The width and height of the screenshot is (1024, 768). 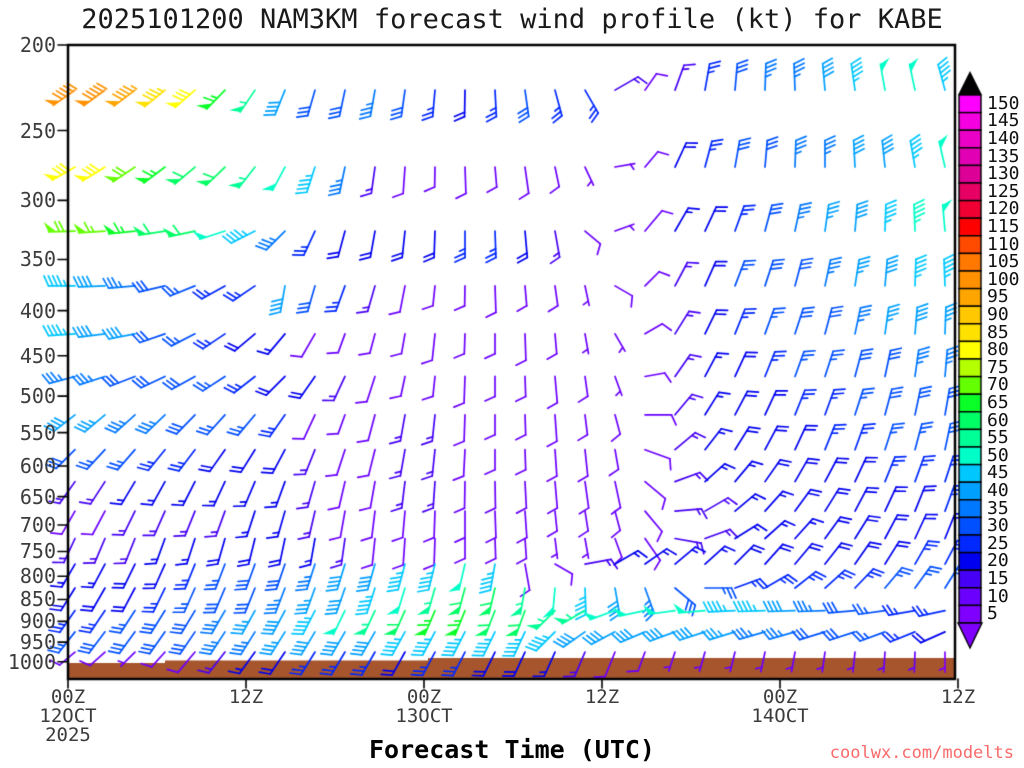 What do you see at coordinates (1003, 191) in the screenshot?
I see `colorbar-value-label: 125` at bounding box center [1003, 191].